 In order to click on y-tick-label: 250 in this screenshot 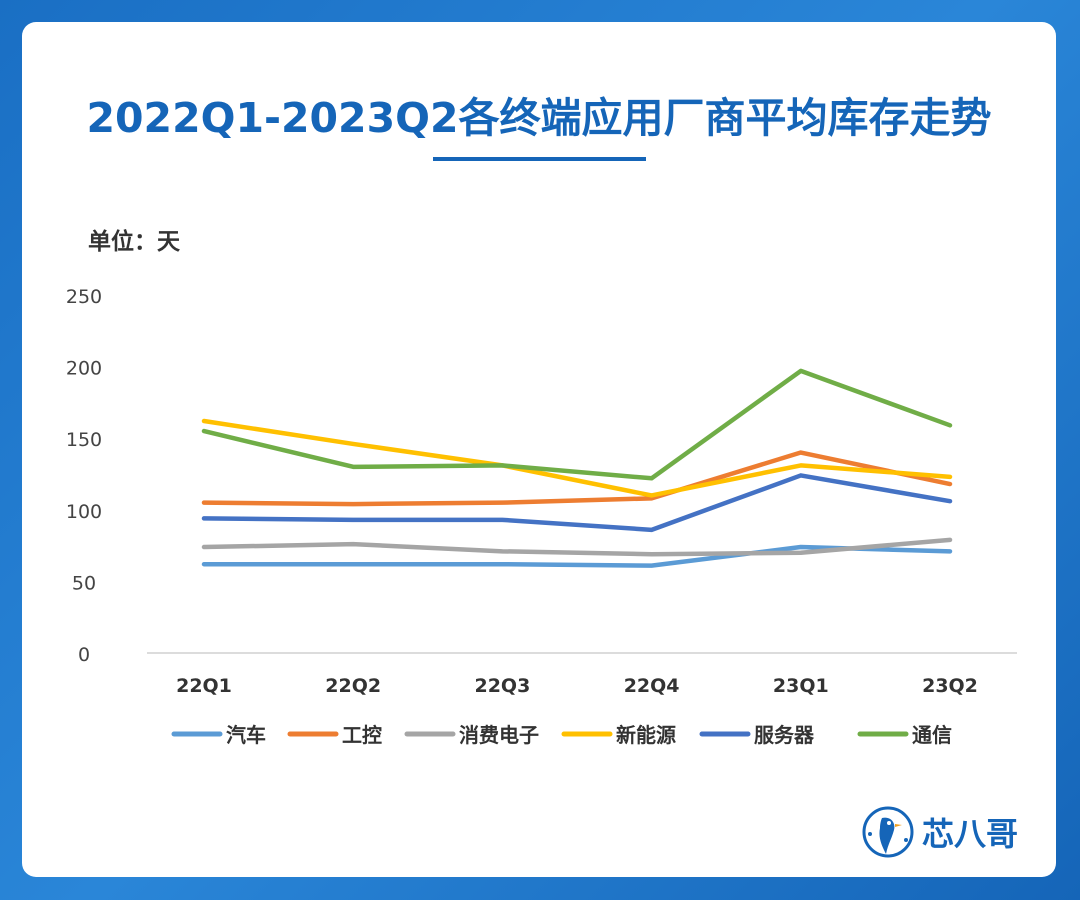, I will do `click(84, 297)`.